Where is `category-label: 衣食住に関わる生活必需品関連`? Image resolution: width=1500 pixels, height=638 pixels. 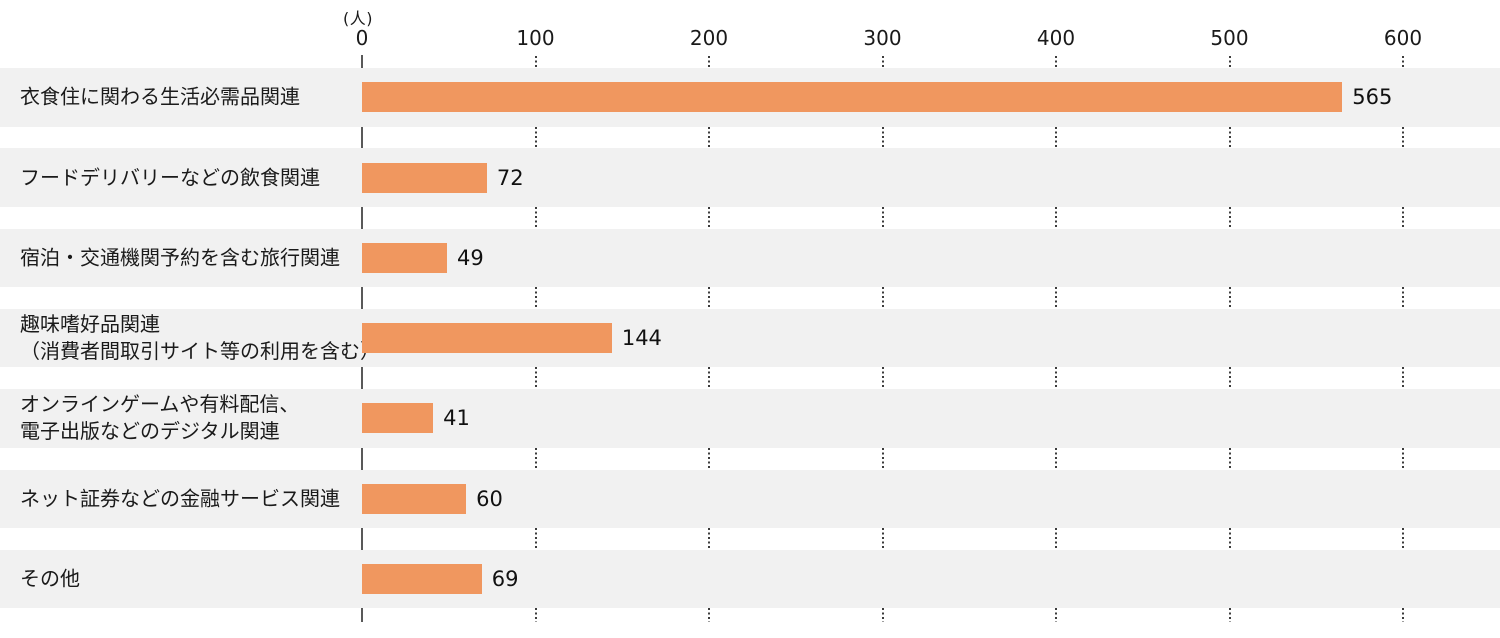 category-label: 衣食住に関わる生活必需品関連 is located at coordinates (160, 96).